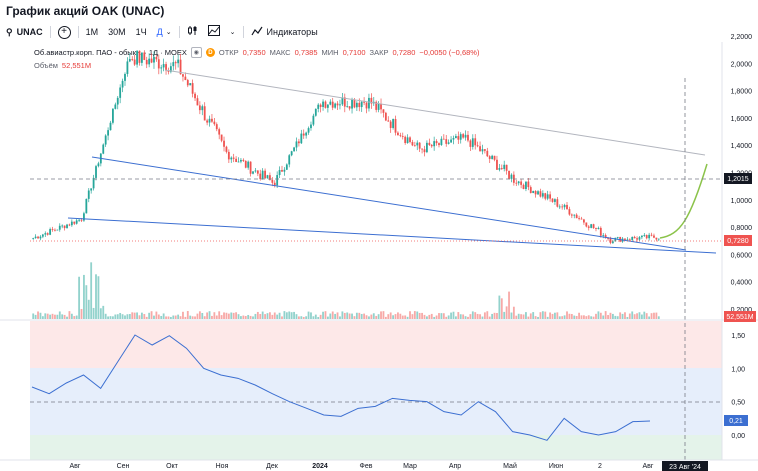  I want to click on time-axis: Авг Сен Окт Ноя Дек 2024 Фев Мар Апр Май Июн 2 Авг, so click(362, 466).